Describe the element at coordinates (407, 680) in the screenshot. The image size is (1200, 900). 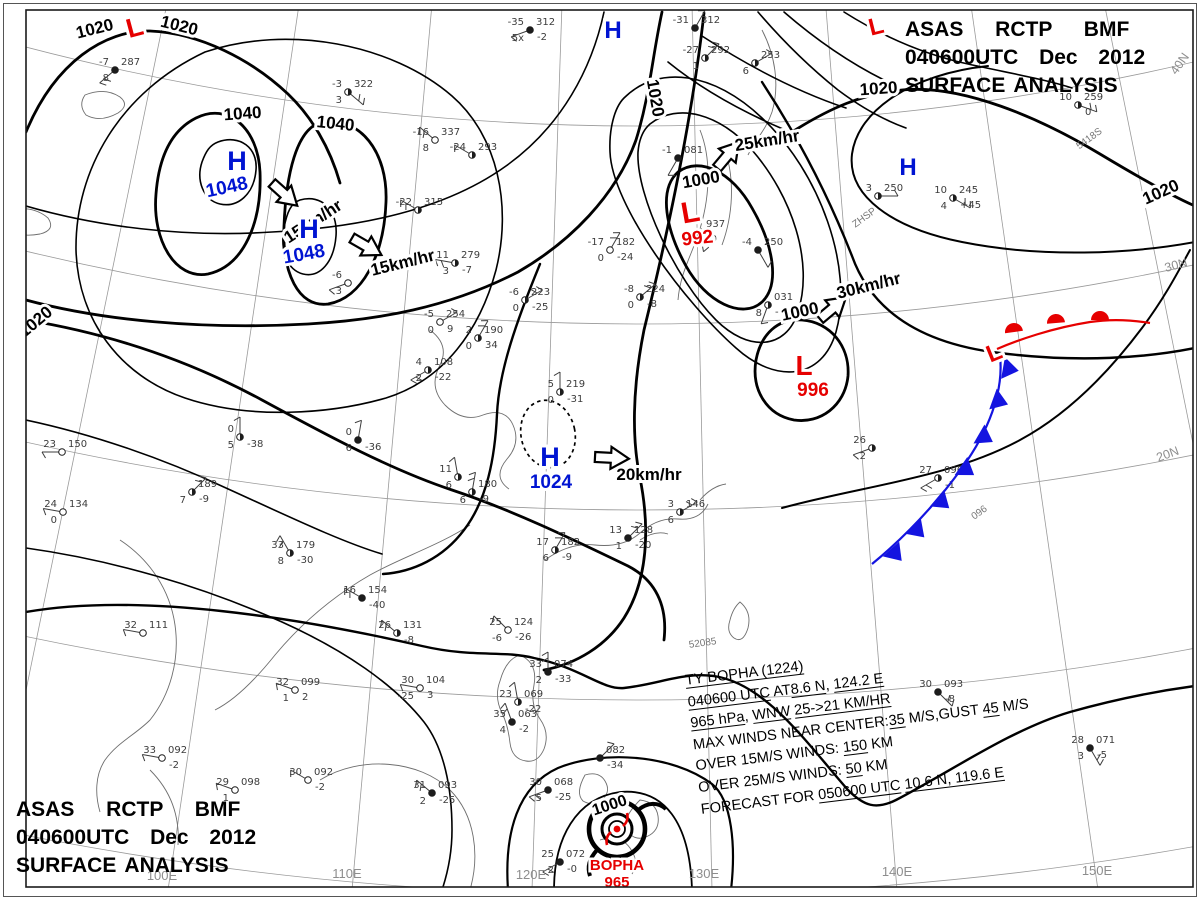
I see `station-value: 30` at that location.